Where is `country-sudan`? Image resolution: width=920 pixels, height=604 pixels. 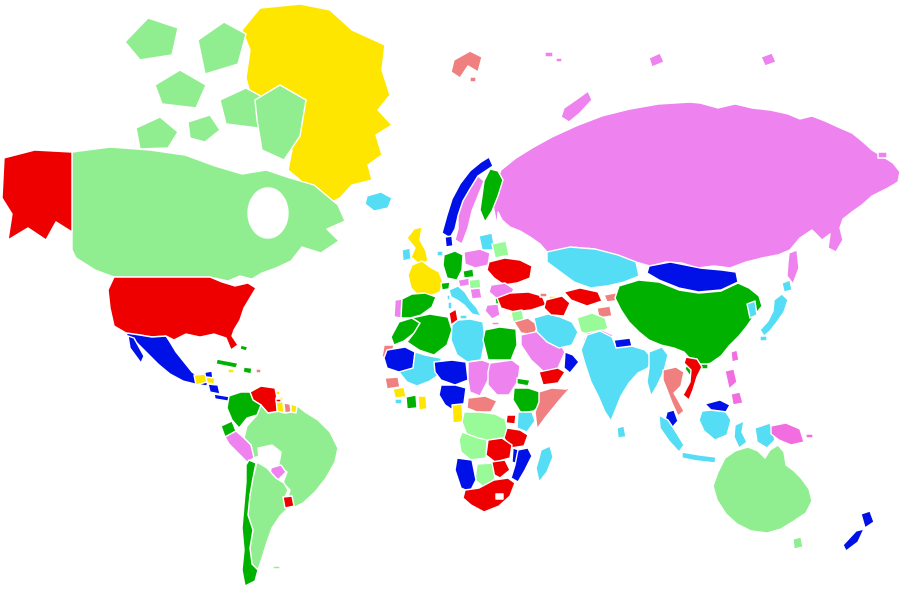 country-sudan is located at coordinates (504, 377).